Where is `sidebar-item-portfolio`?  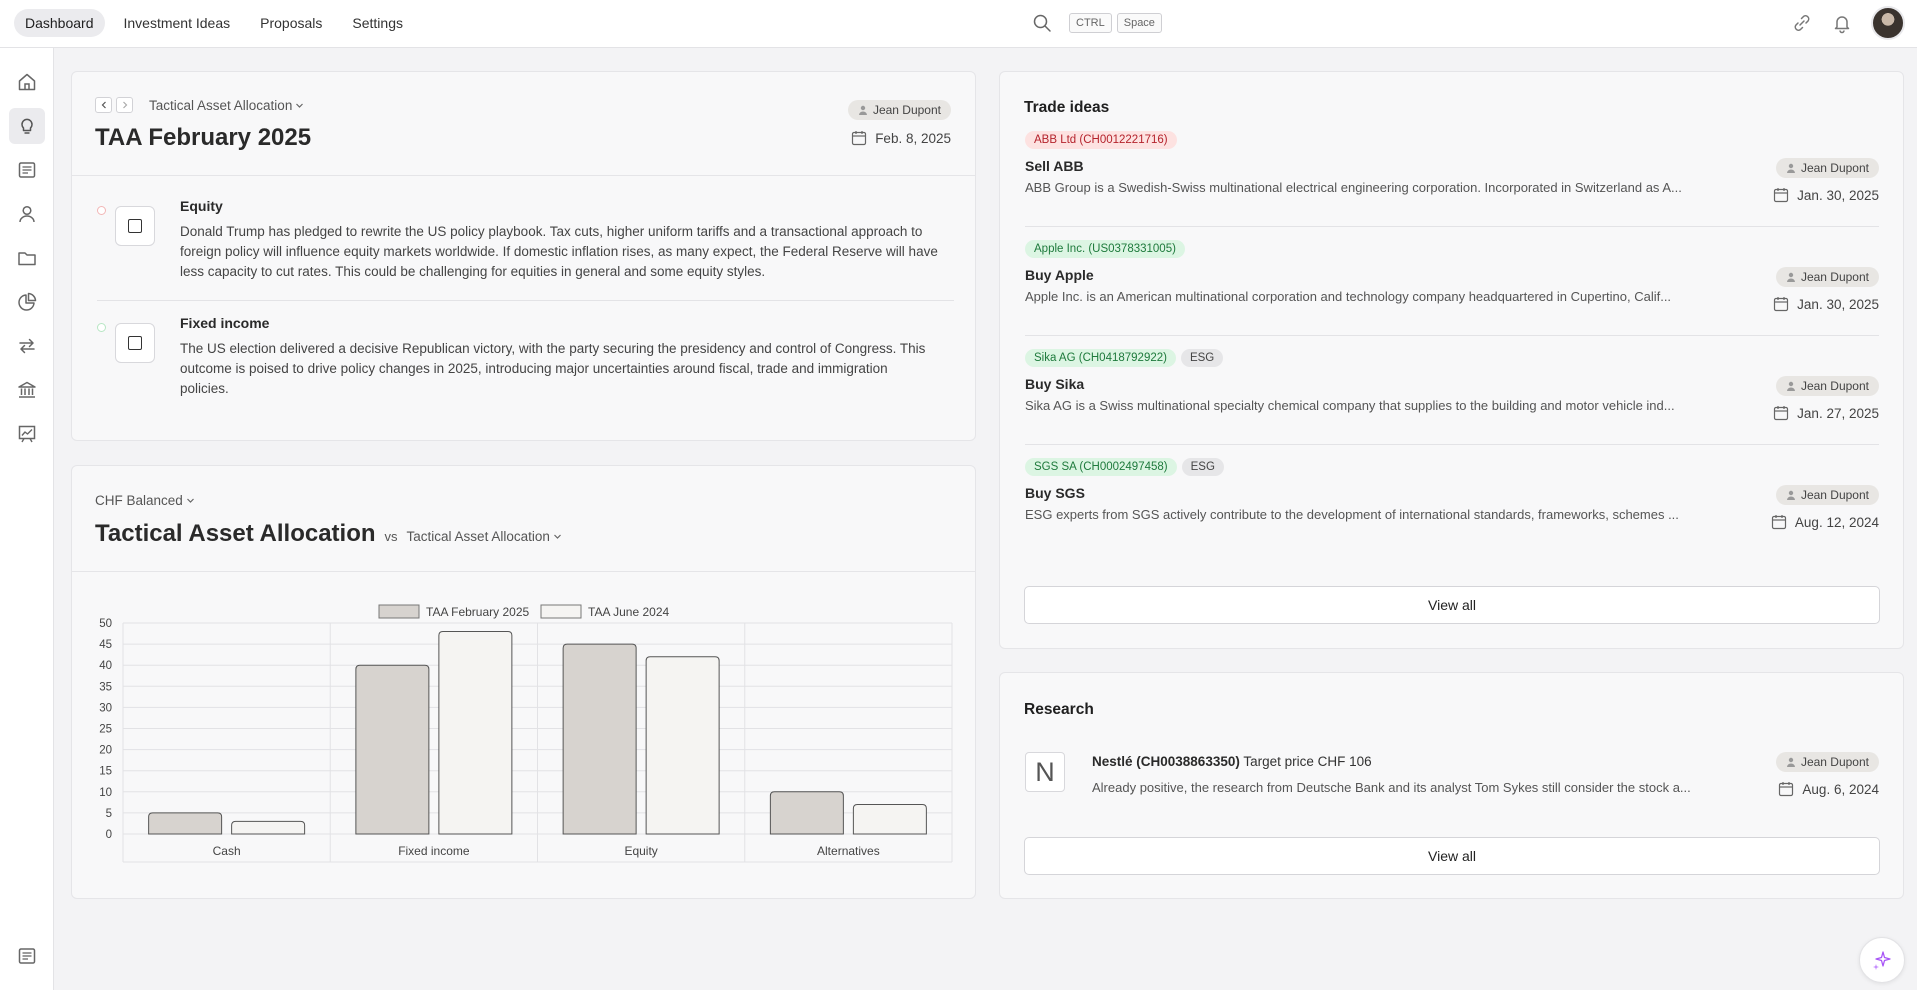
sidebar-item-portfolio is located at coordinates (27, 302).